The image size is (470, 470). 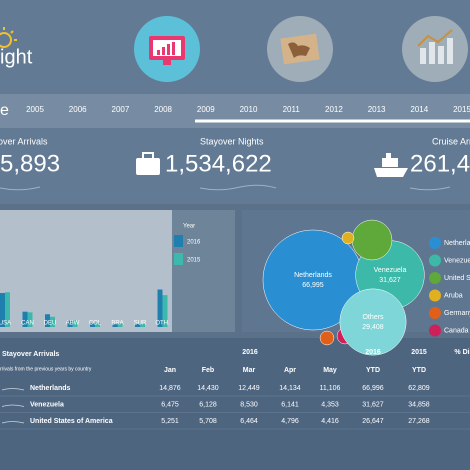 I want to click on legend-label: Aruba, so click(x=453, y=295).